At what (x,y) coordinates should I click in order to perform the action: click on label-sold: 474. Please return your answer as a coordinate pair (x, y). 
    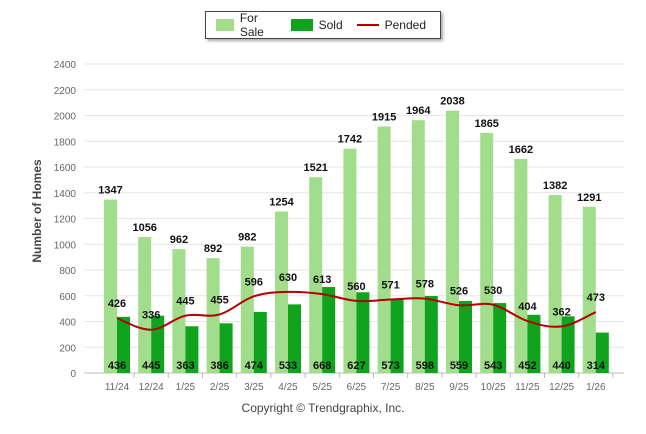
    Looking at the image, I should click on (254, 366).